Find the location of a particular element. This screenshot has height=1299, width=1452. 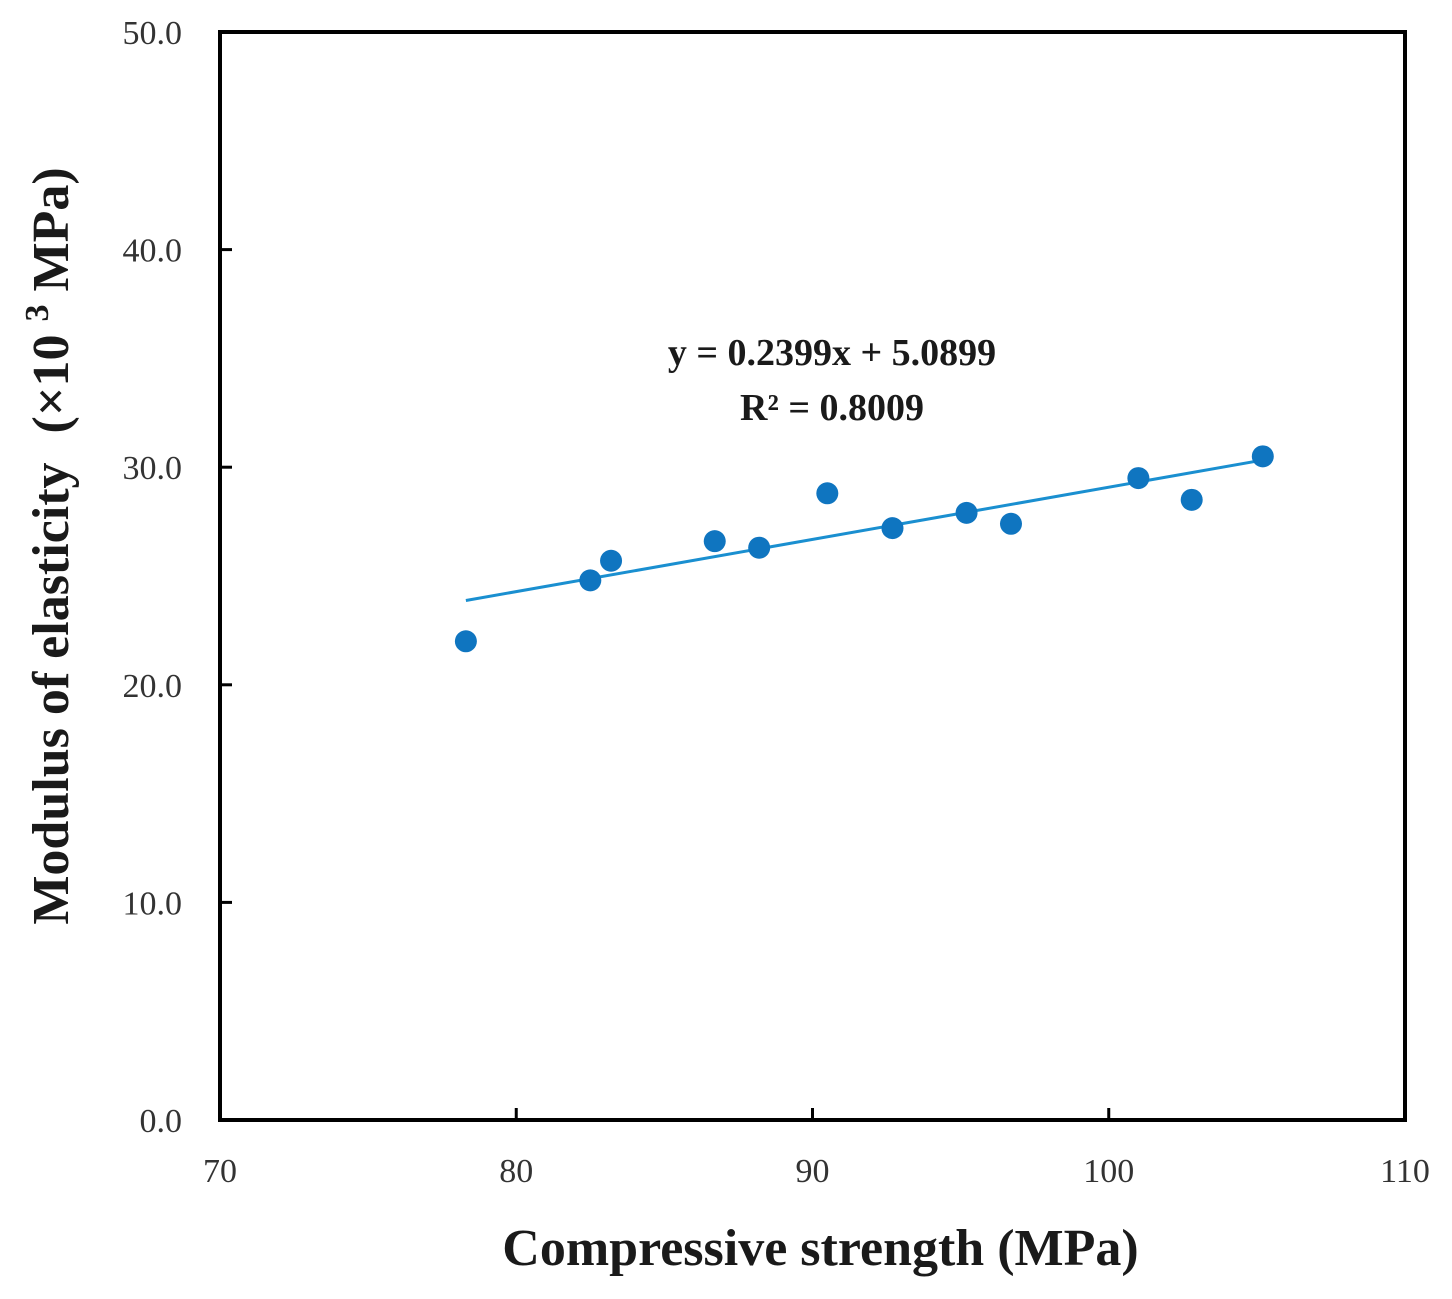

y-tick-label: 0.0 is located at coordinates (161, 1121).